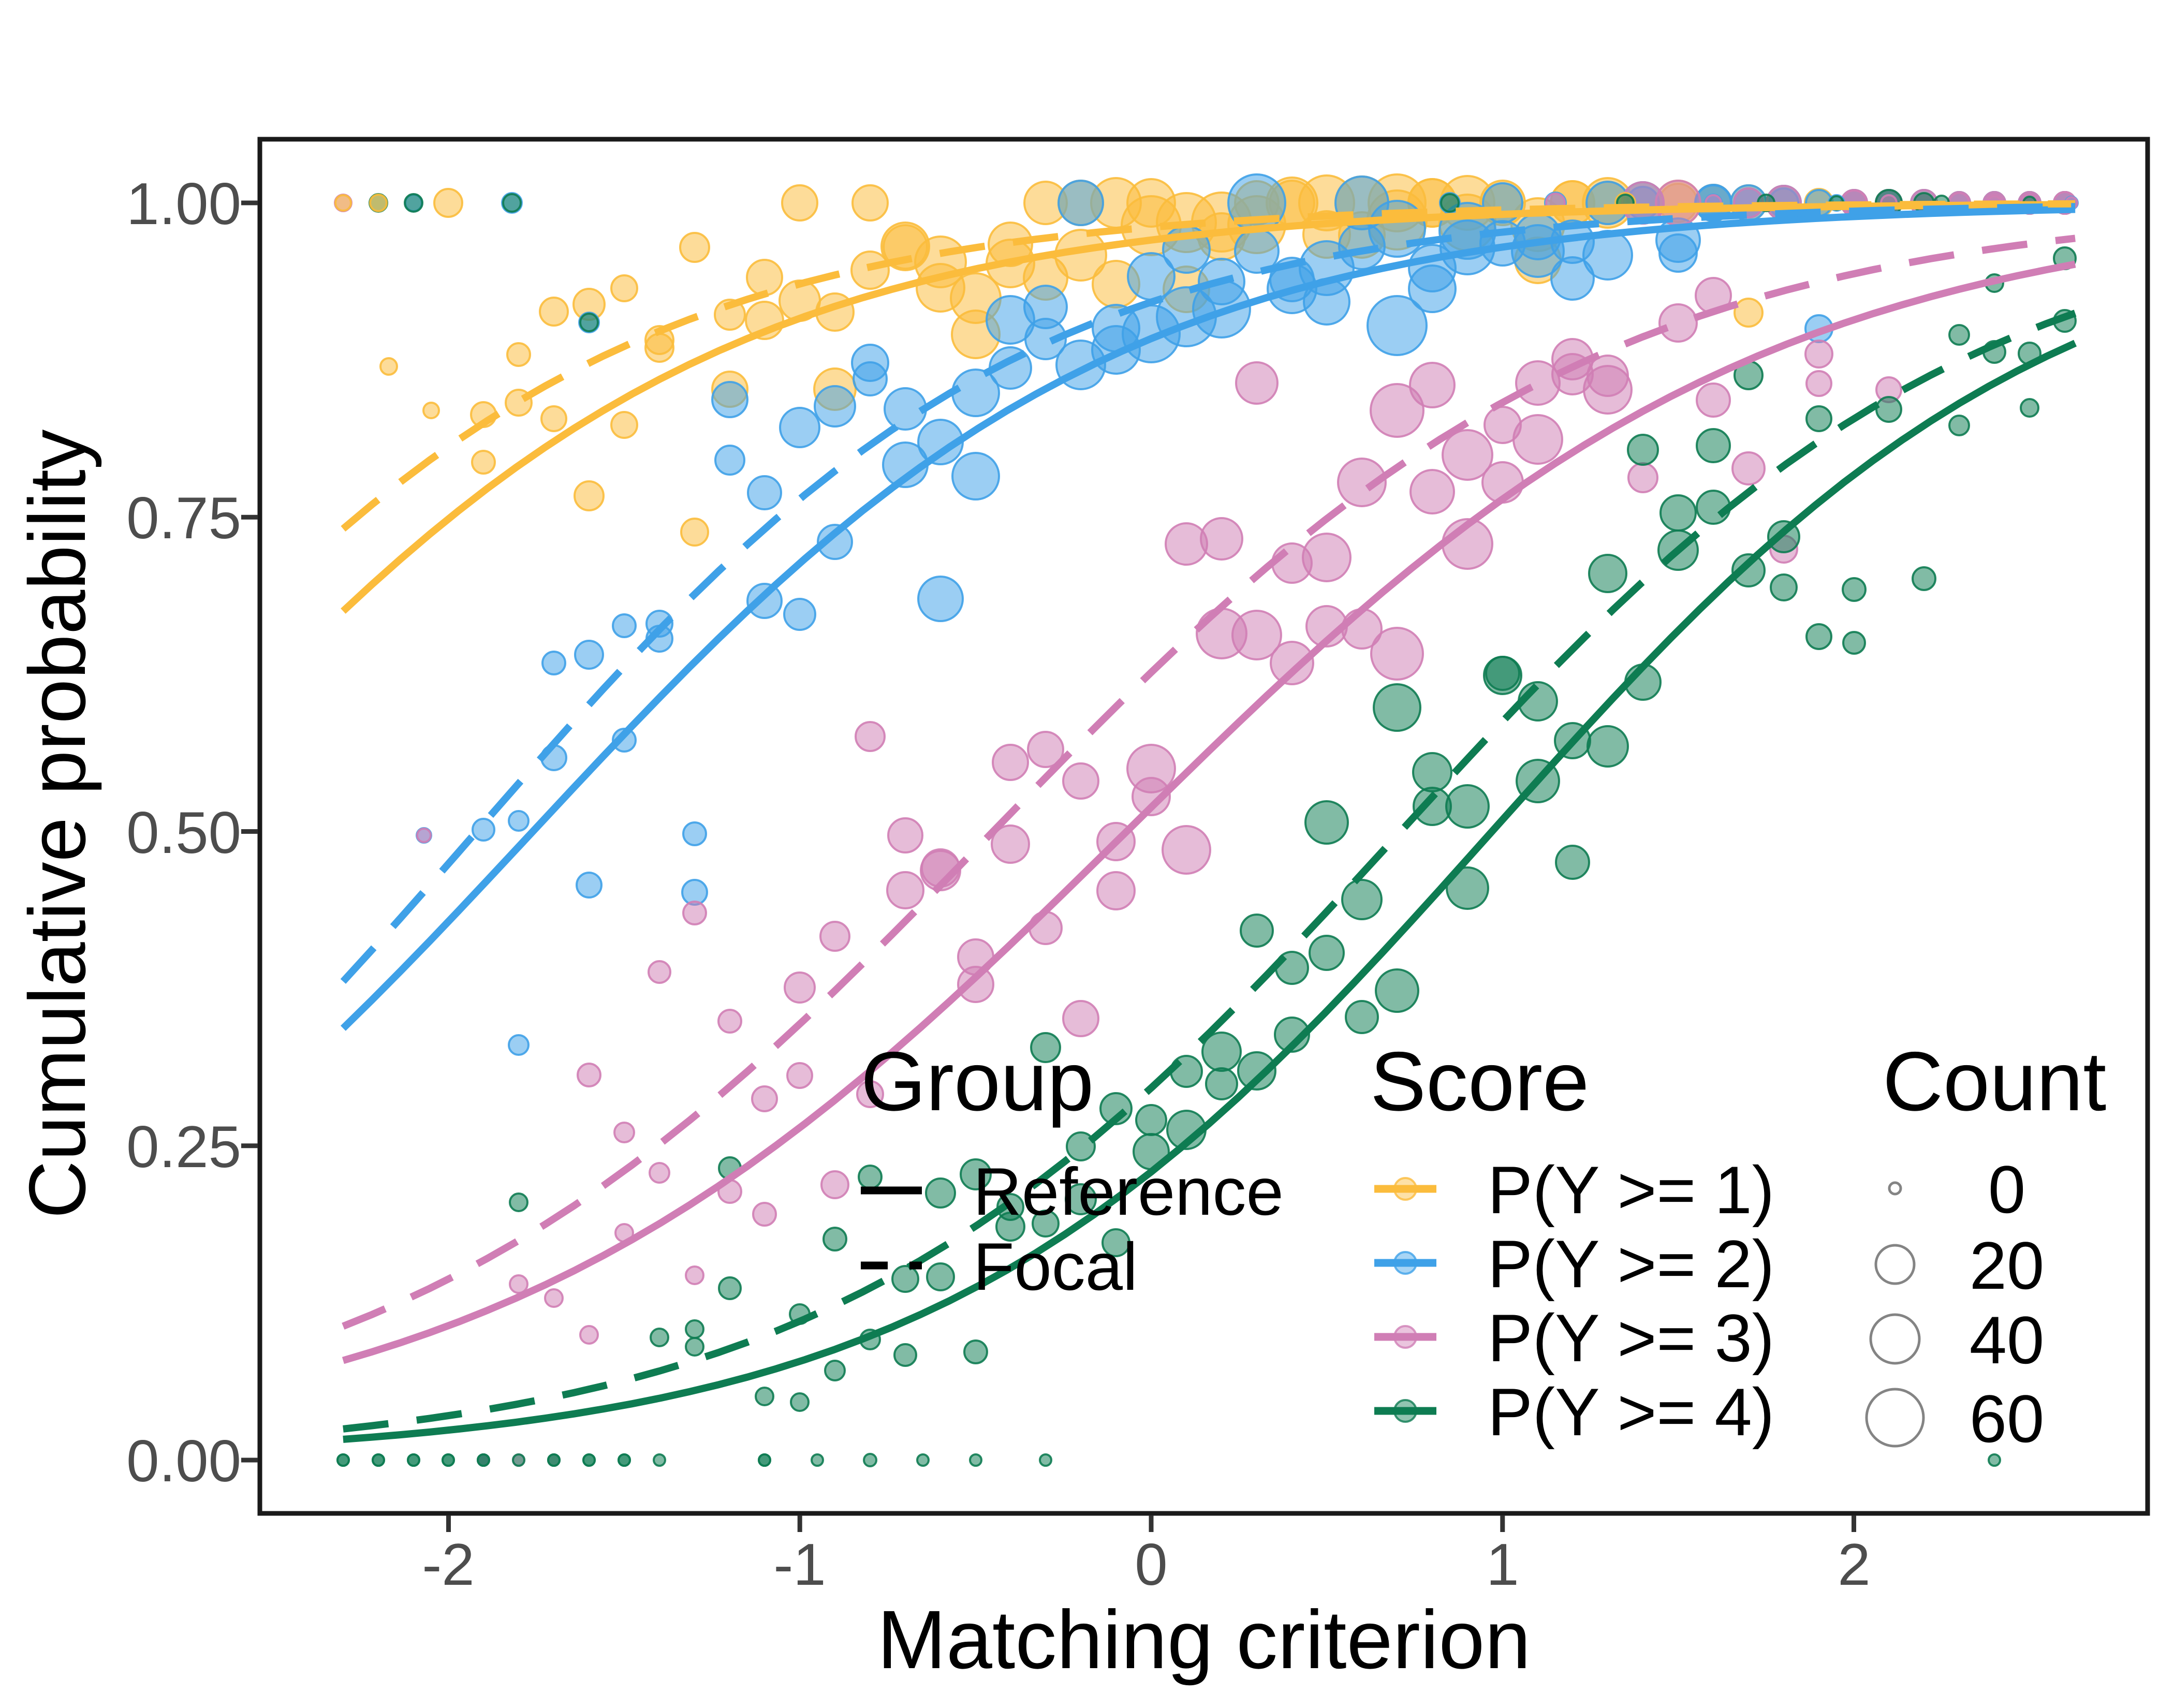 The width and height of the screenshot is (2174, 1708). I want to click on svg-text: Count, so click(1994, 1081).